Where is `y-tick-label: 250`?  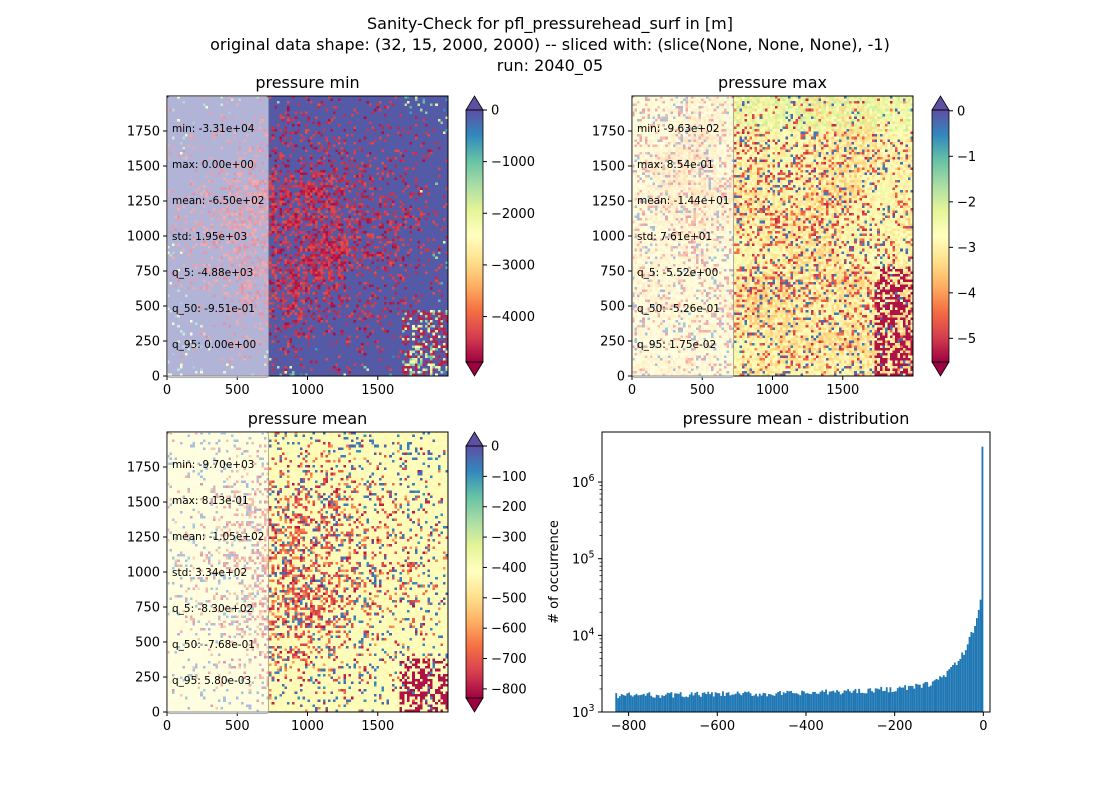
y-tick-label: 250 is located at coordinates (612, 342).